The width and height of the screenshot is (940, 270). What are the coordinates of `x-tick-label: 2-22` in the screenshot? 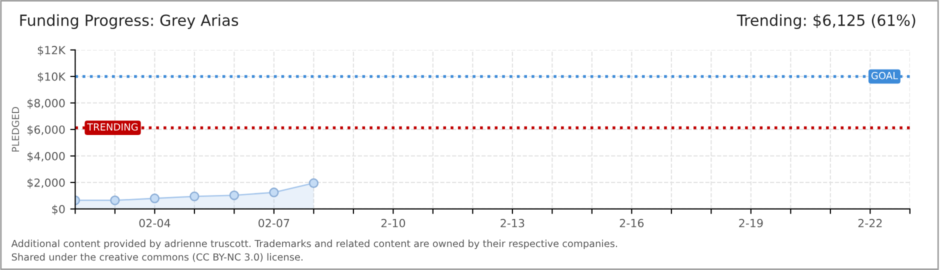 It's located at (870, 223).